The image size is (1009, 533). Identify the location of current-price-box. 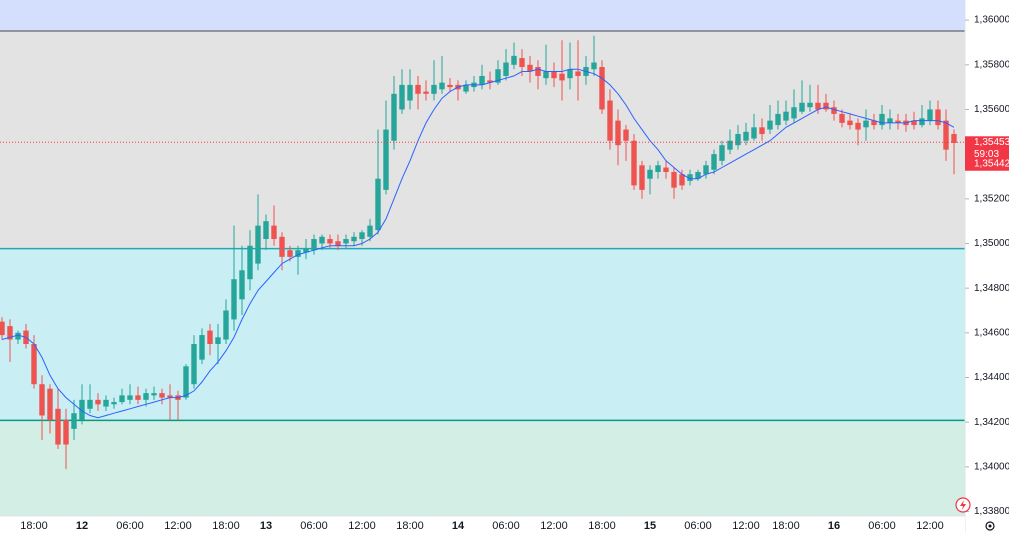
(987, 149).